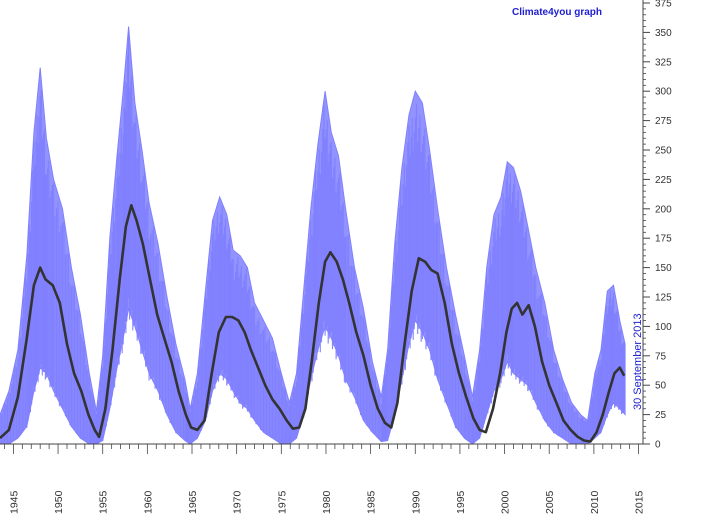  Describe the element at coordinates (661, 415) in the screenshot. I see `y-tick-label: 25` at that location.